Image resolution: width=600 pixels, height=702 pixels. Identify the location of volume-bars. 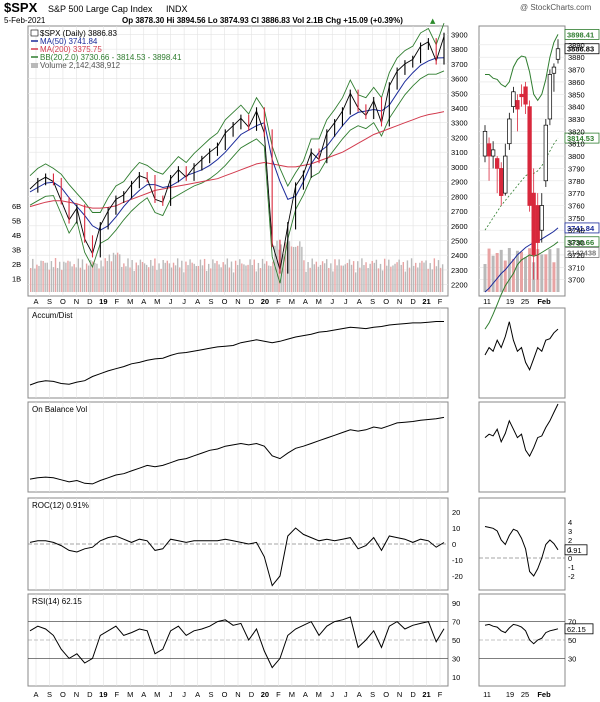
(237, 266).